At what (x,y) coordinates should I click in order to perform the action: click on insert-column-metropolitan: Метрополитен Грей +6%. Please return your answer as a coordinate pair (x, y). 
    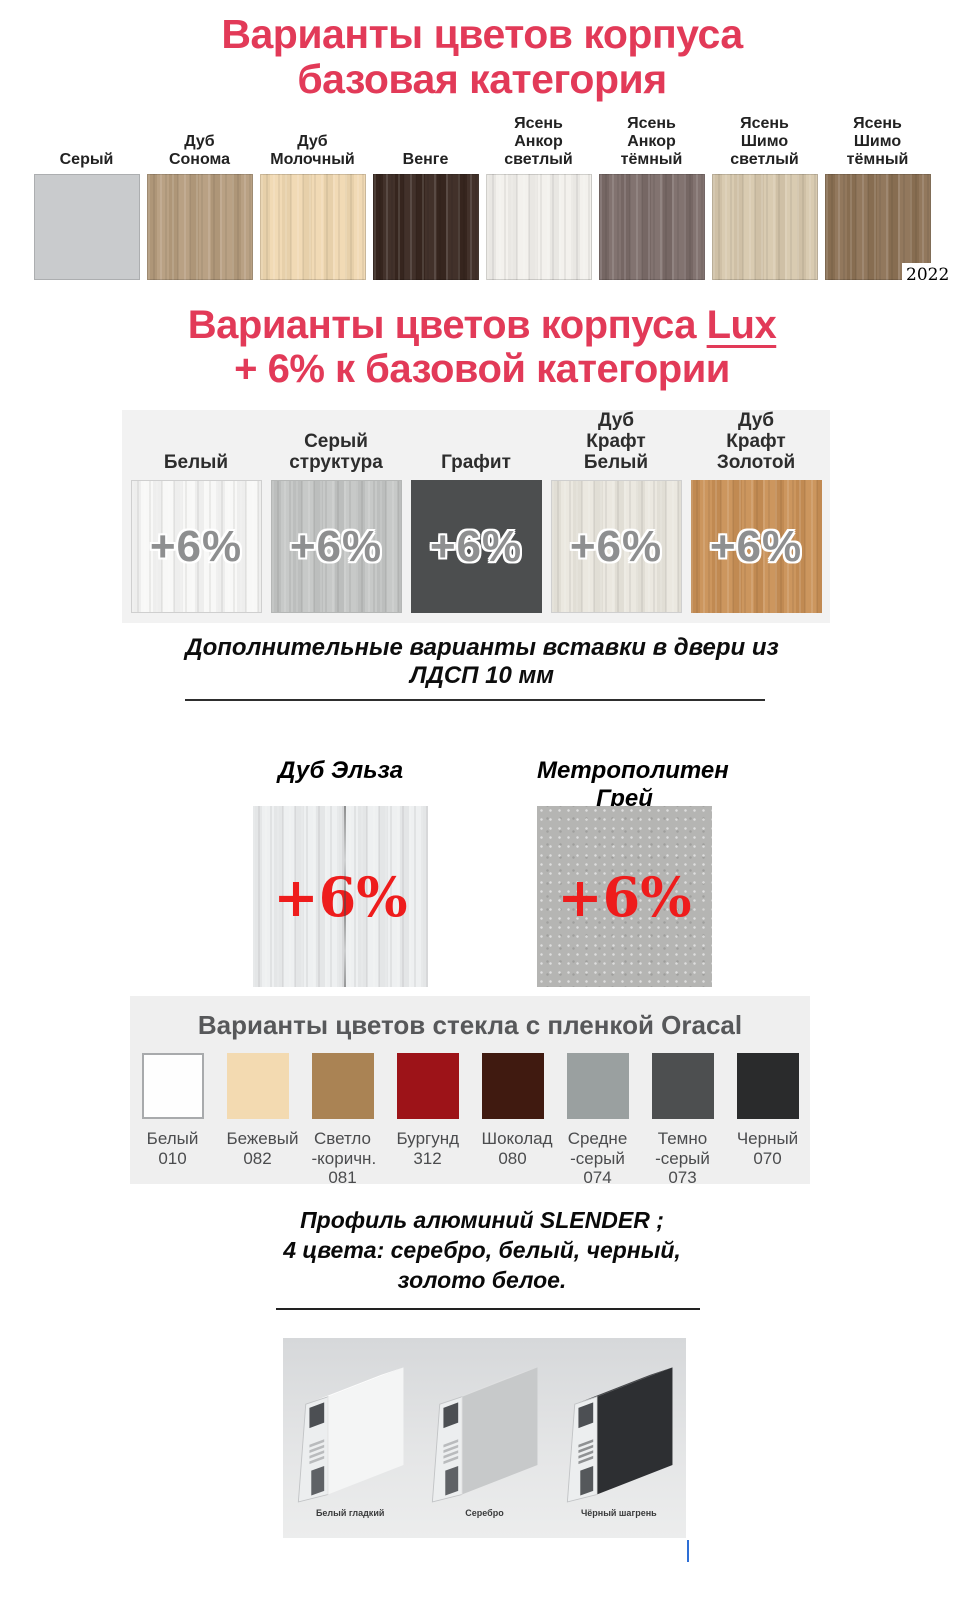
    Looking at the image, I should click on (633, 872).